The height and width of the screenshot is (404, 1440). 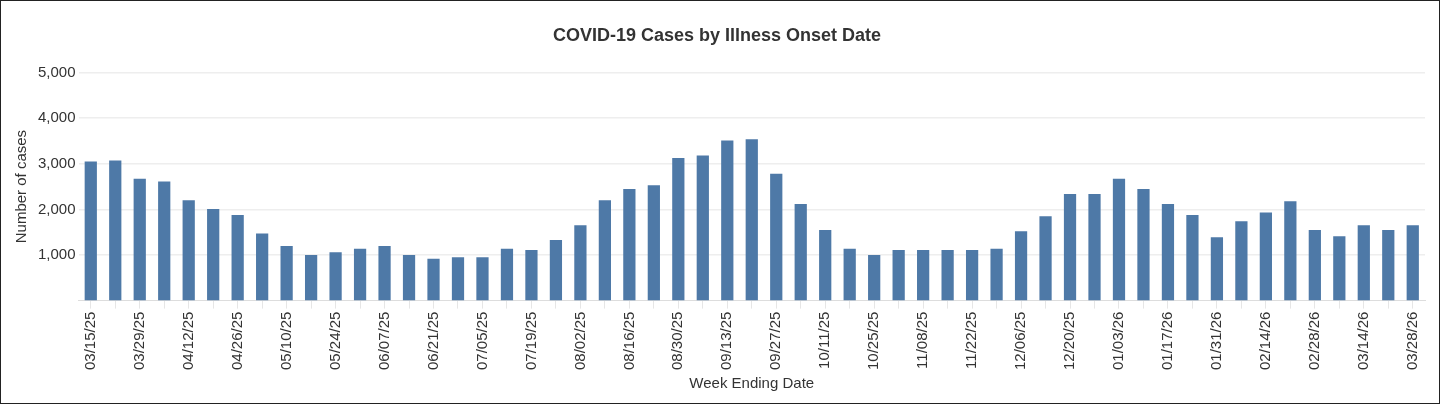 What do you see at coordinates (56, 208) in the screenshot?
I see `y-tick-label: 2,000` at bounding box center [56, 208].